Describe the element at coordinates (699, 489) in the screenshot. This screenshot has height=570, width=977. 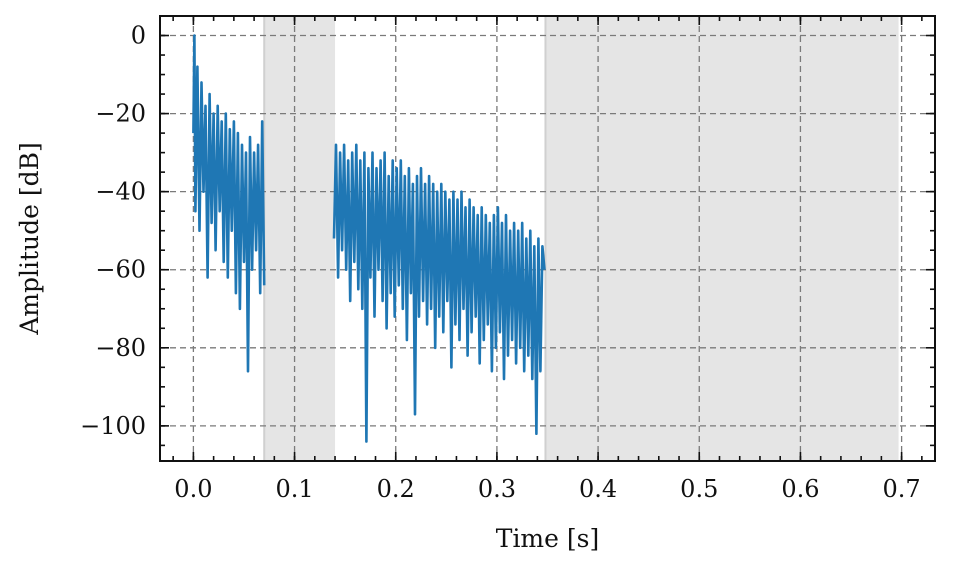
I see `x-tick-label-5: 0.5` at that location.